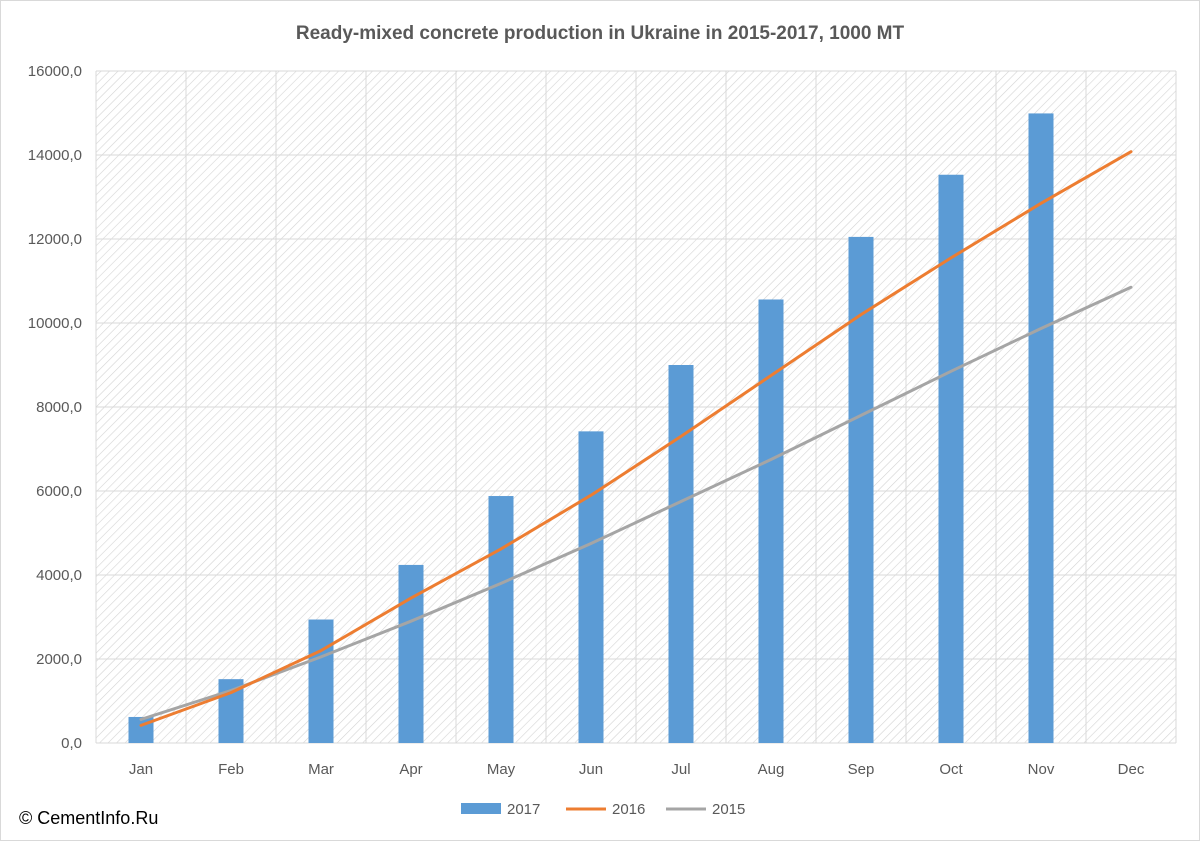 The width and height of the screenshot is (1200, 845). I want to click on x-tick-label: Mar, so click(321, 769).